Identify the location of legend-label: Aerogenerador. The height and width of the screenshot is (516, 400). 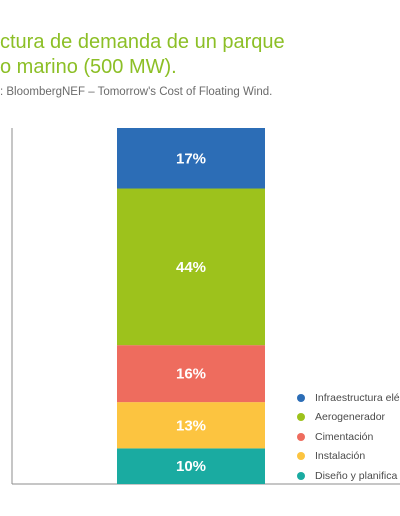
(350, 417).